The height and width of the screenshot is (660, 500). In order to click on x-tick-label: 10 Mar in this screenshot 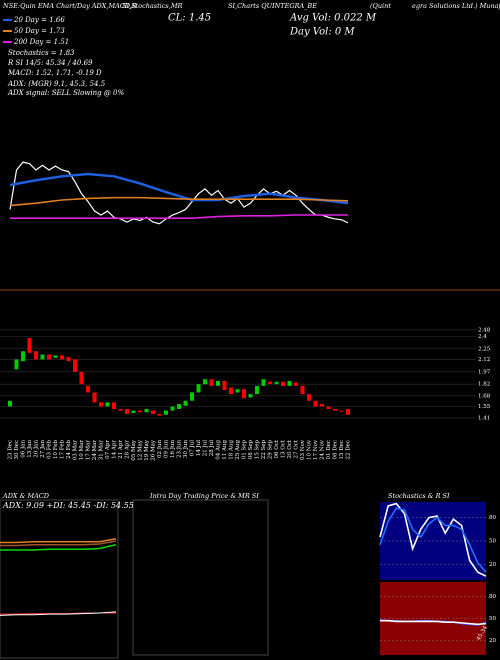, I will do `click(82, 450)`.